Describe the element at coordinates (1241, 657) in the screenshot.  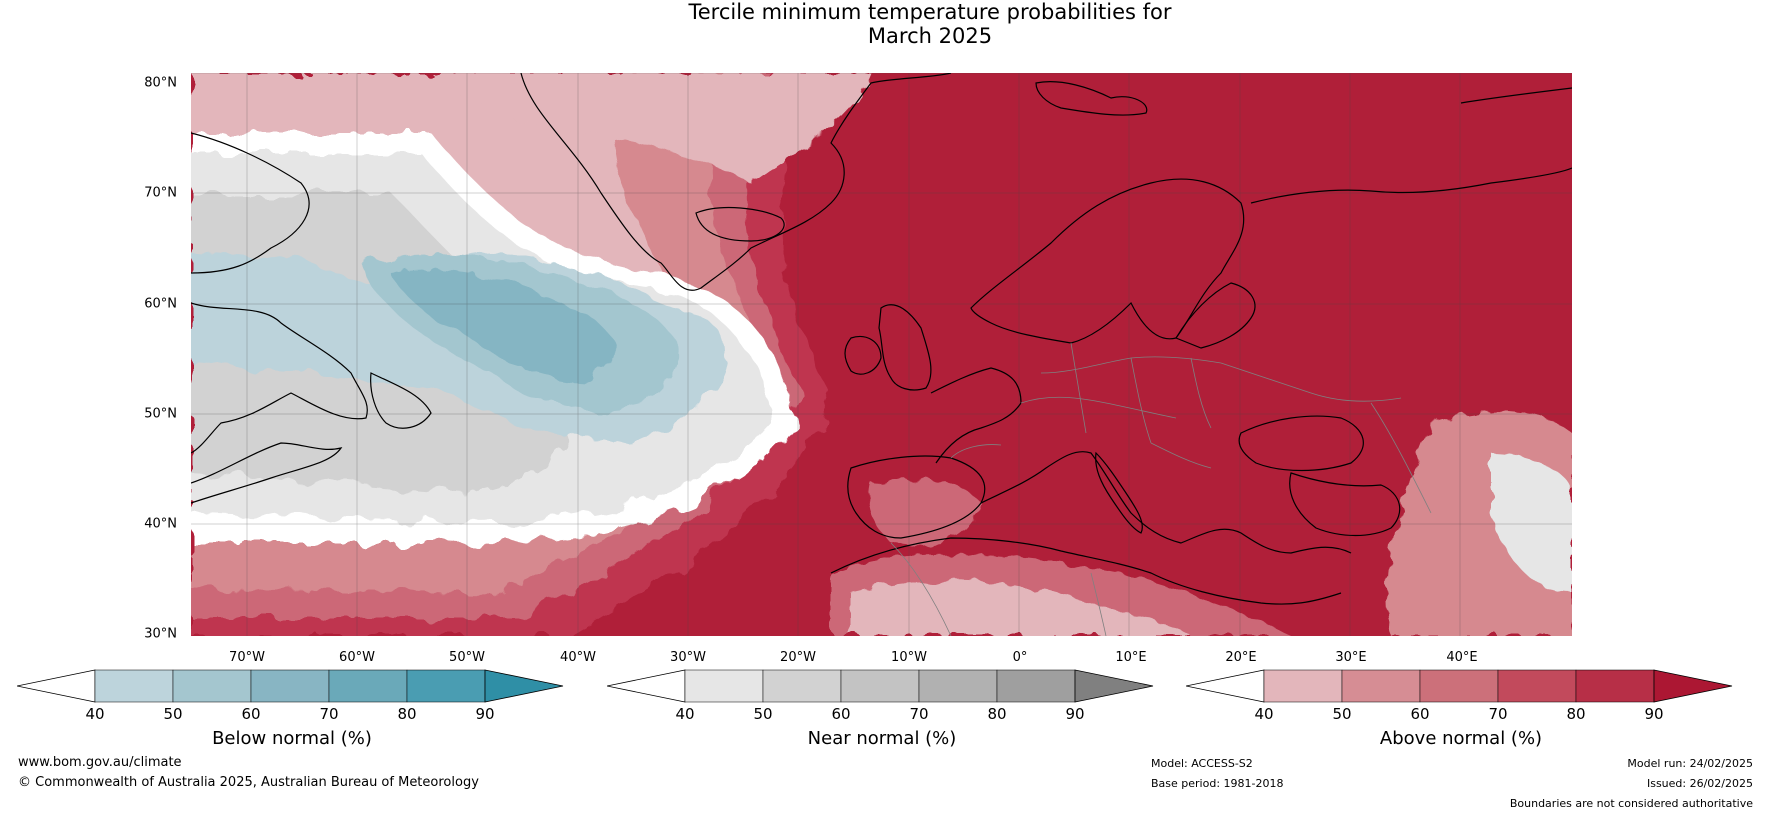
I see `lon-label-20e: 20°E` at that location.